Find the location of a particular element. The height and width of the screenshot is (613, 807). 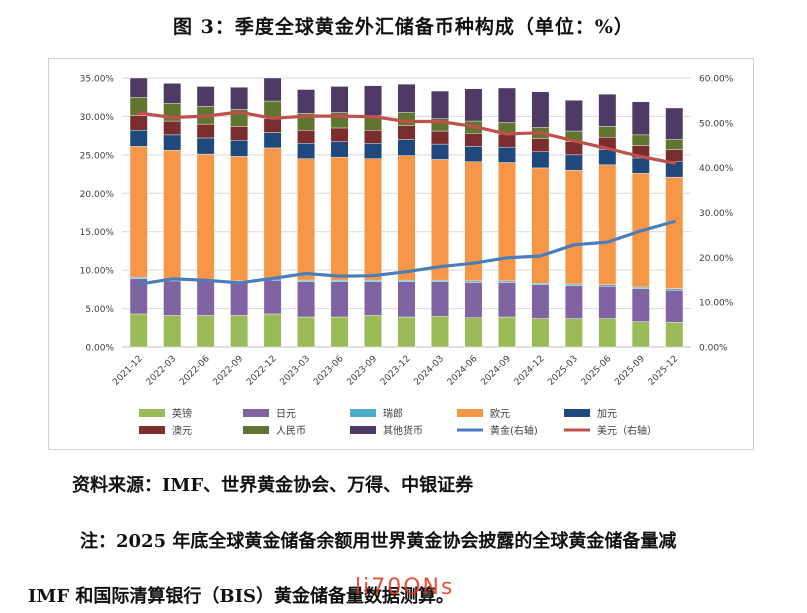

legend-swatch-瑞郎 is located at coordinates (363, 413).